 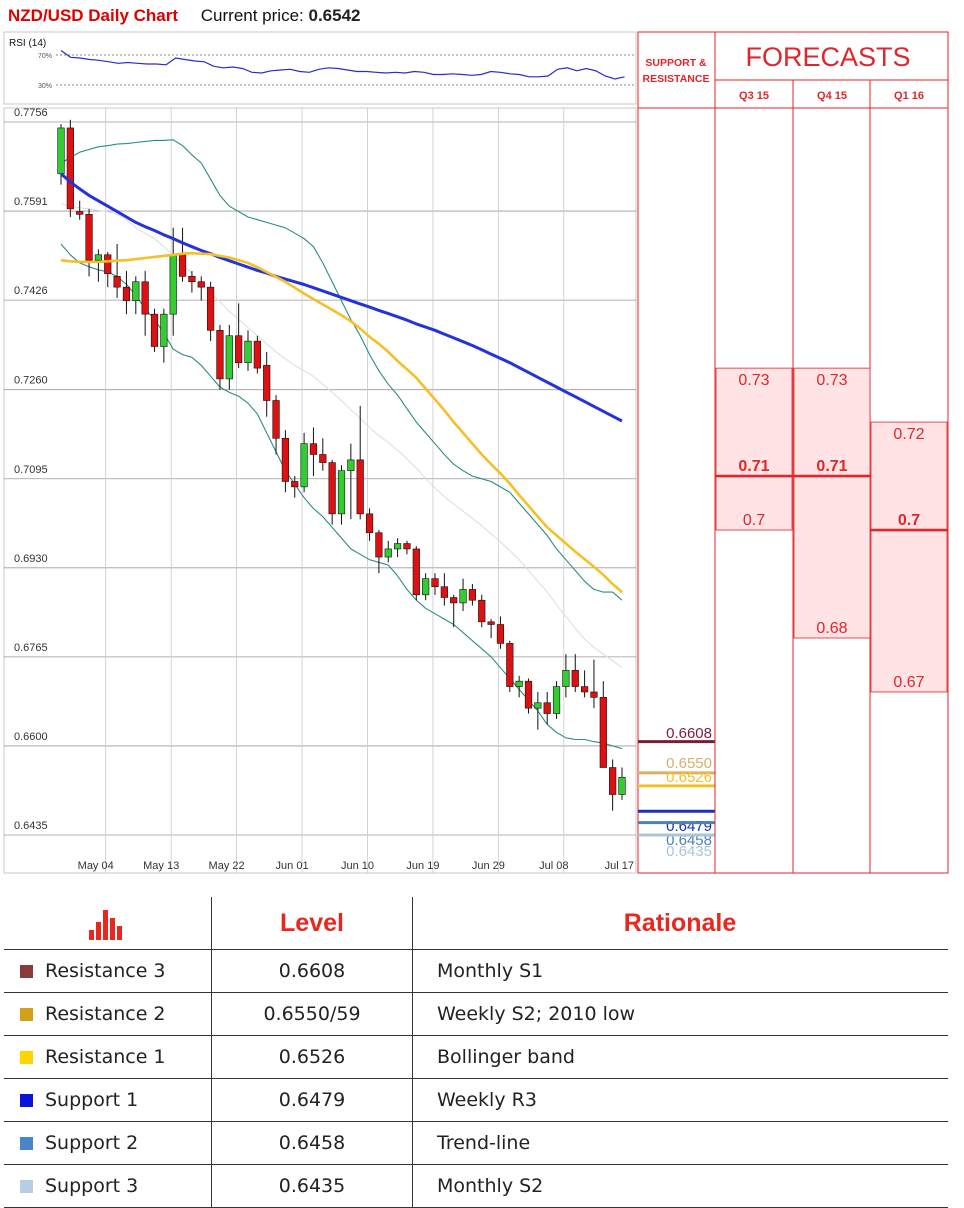 What do you see at coordinates (31, 559) in the screenshot?
I see `y-tick-label: 0.6930` at bounding box center [31, 559].